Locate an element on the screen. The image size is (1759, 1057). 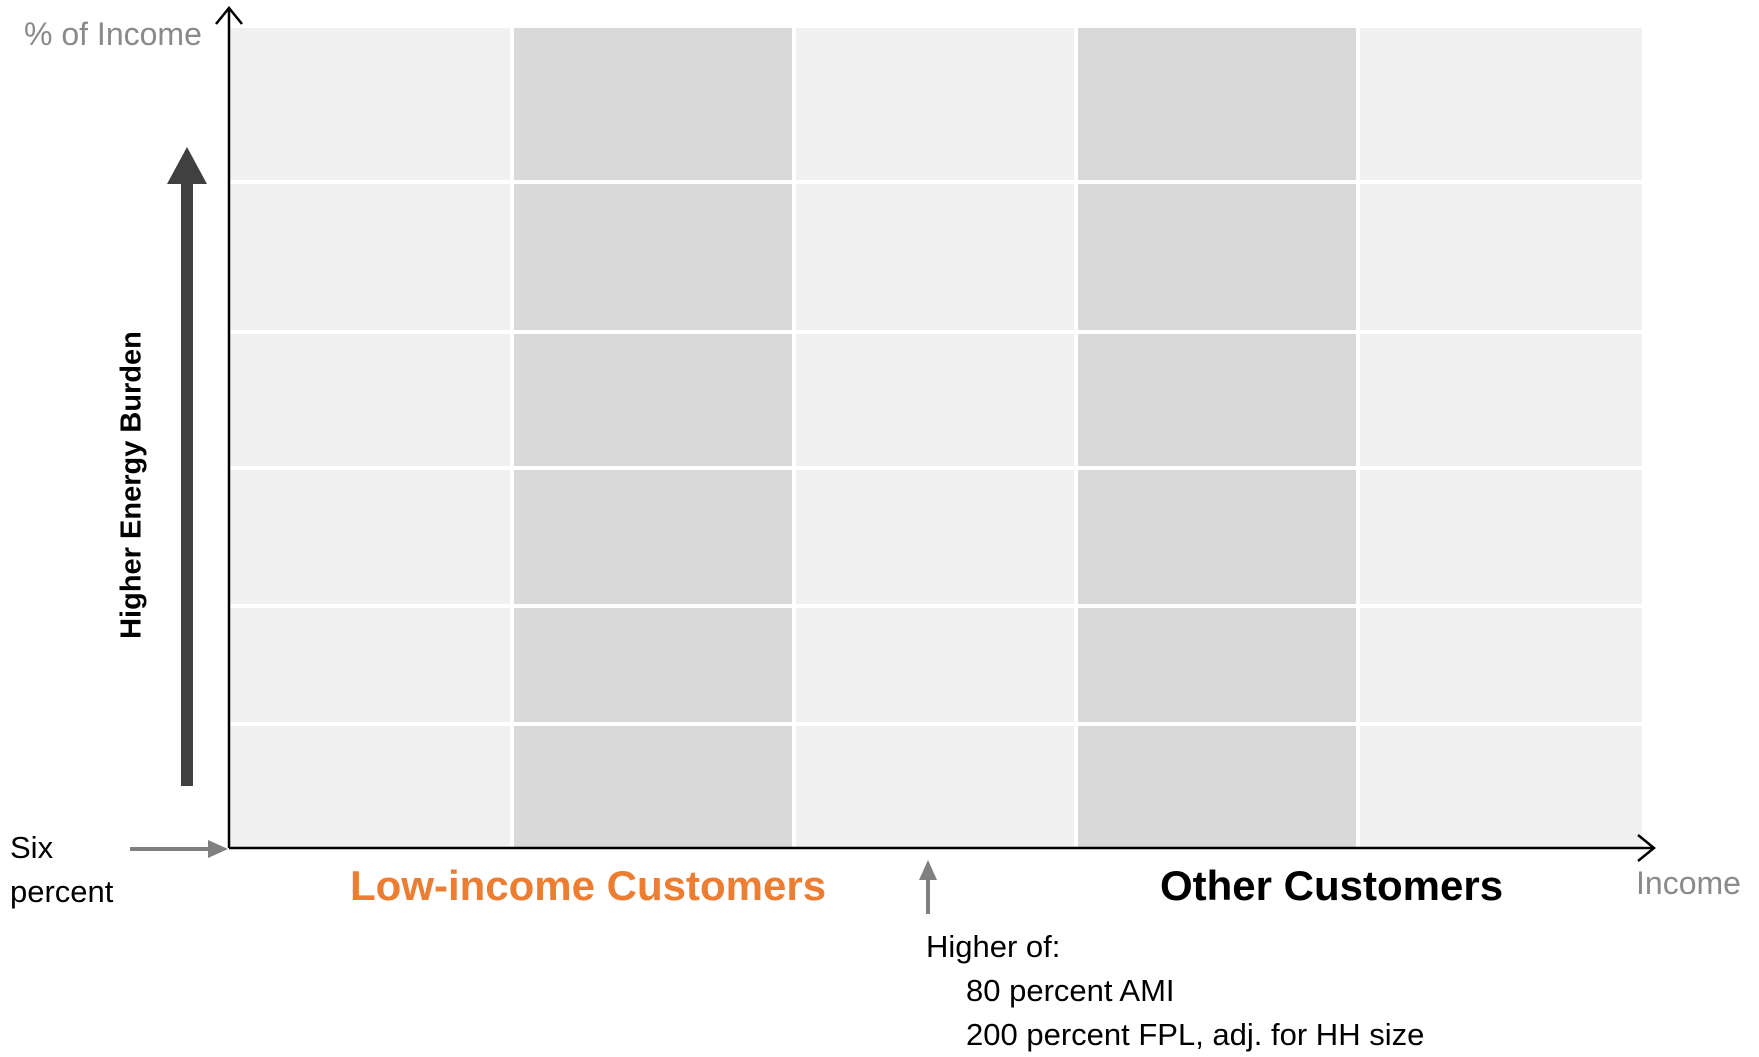
higher-burden-arrow-head is located at coordinates (187, 165).